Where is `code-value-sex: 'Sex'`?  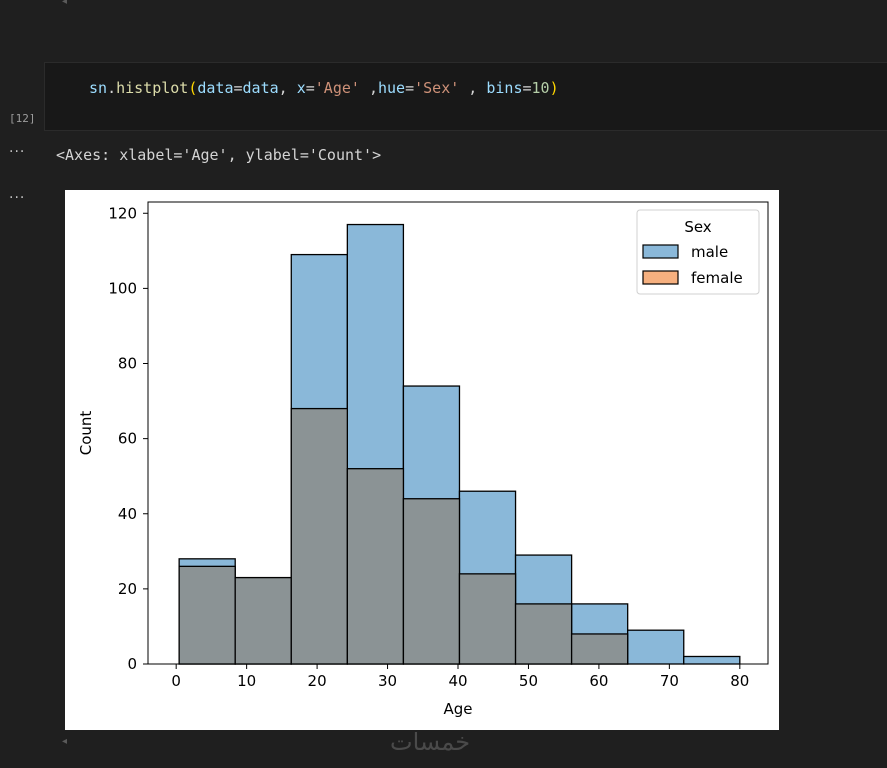 code-value-sex: 'Sex' is located at coordinates (437, 88).